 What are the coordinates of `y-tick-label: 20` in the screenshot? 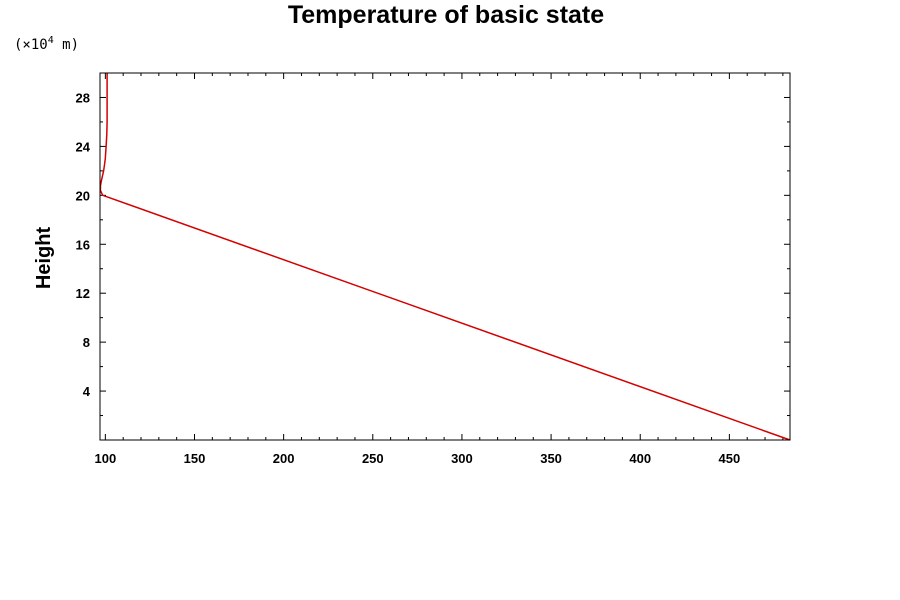 It's located at (83, 195).